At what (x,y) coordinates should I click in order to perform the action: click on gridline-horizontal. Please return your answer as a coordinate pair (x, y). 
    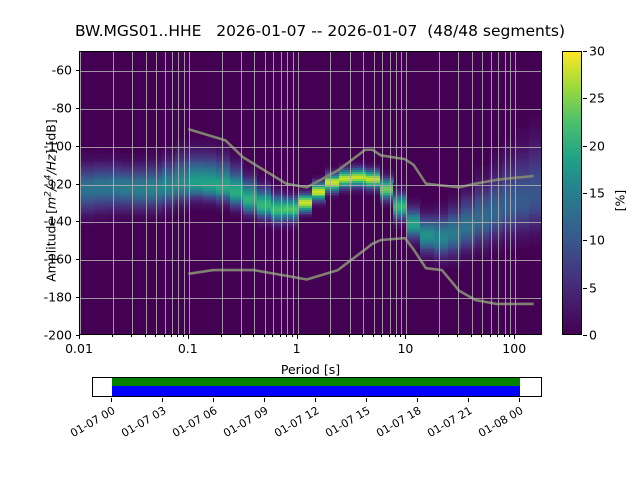
    Looking at the image, I should click on (310, 147).